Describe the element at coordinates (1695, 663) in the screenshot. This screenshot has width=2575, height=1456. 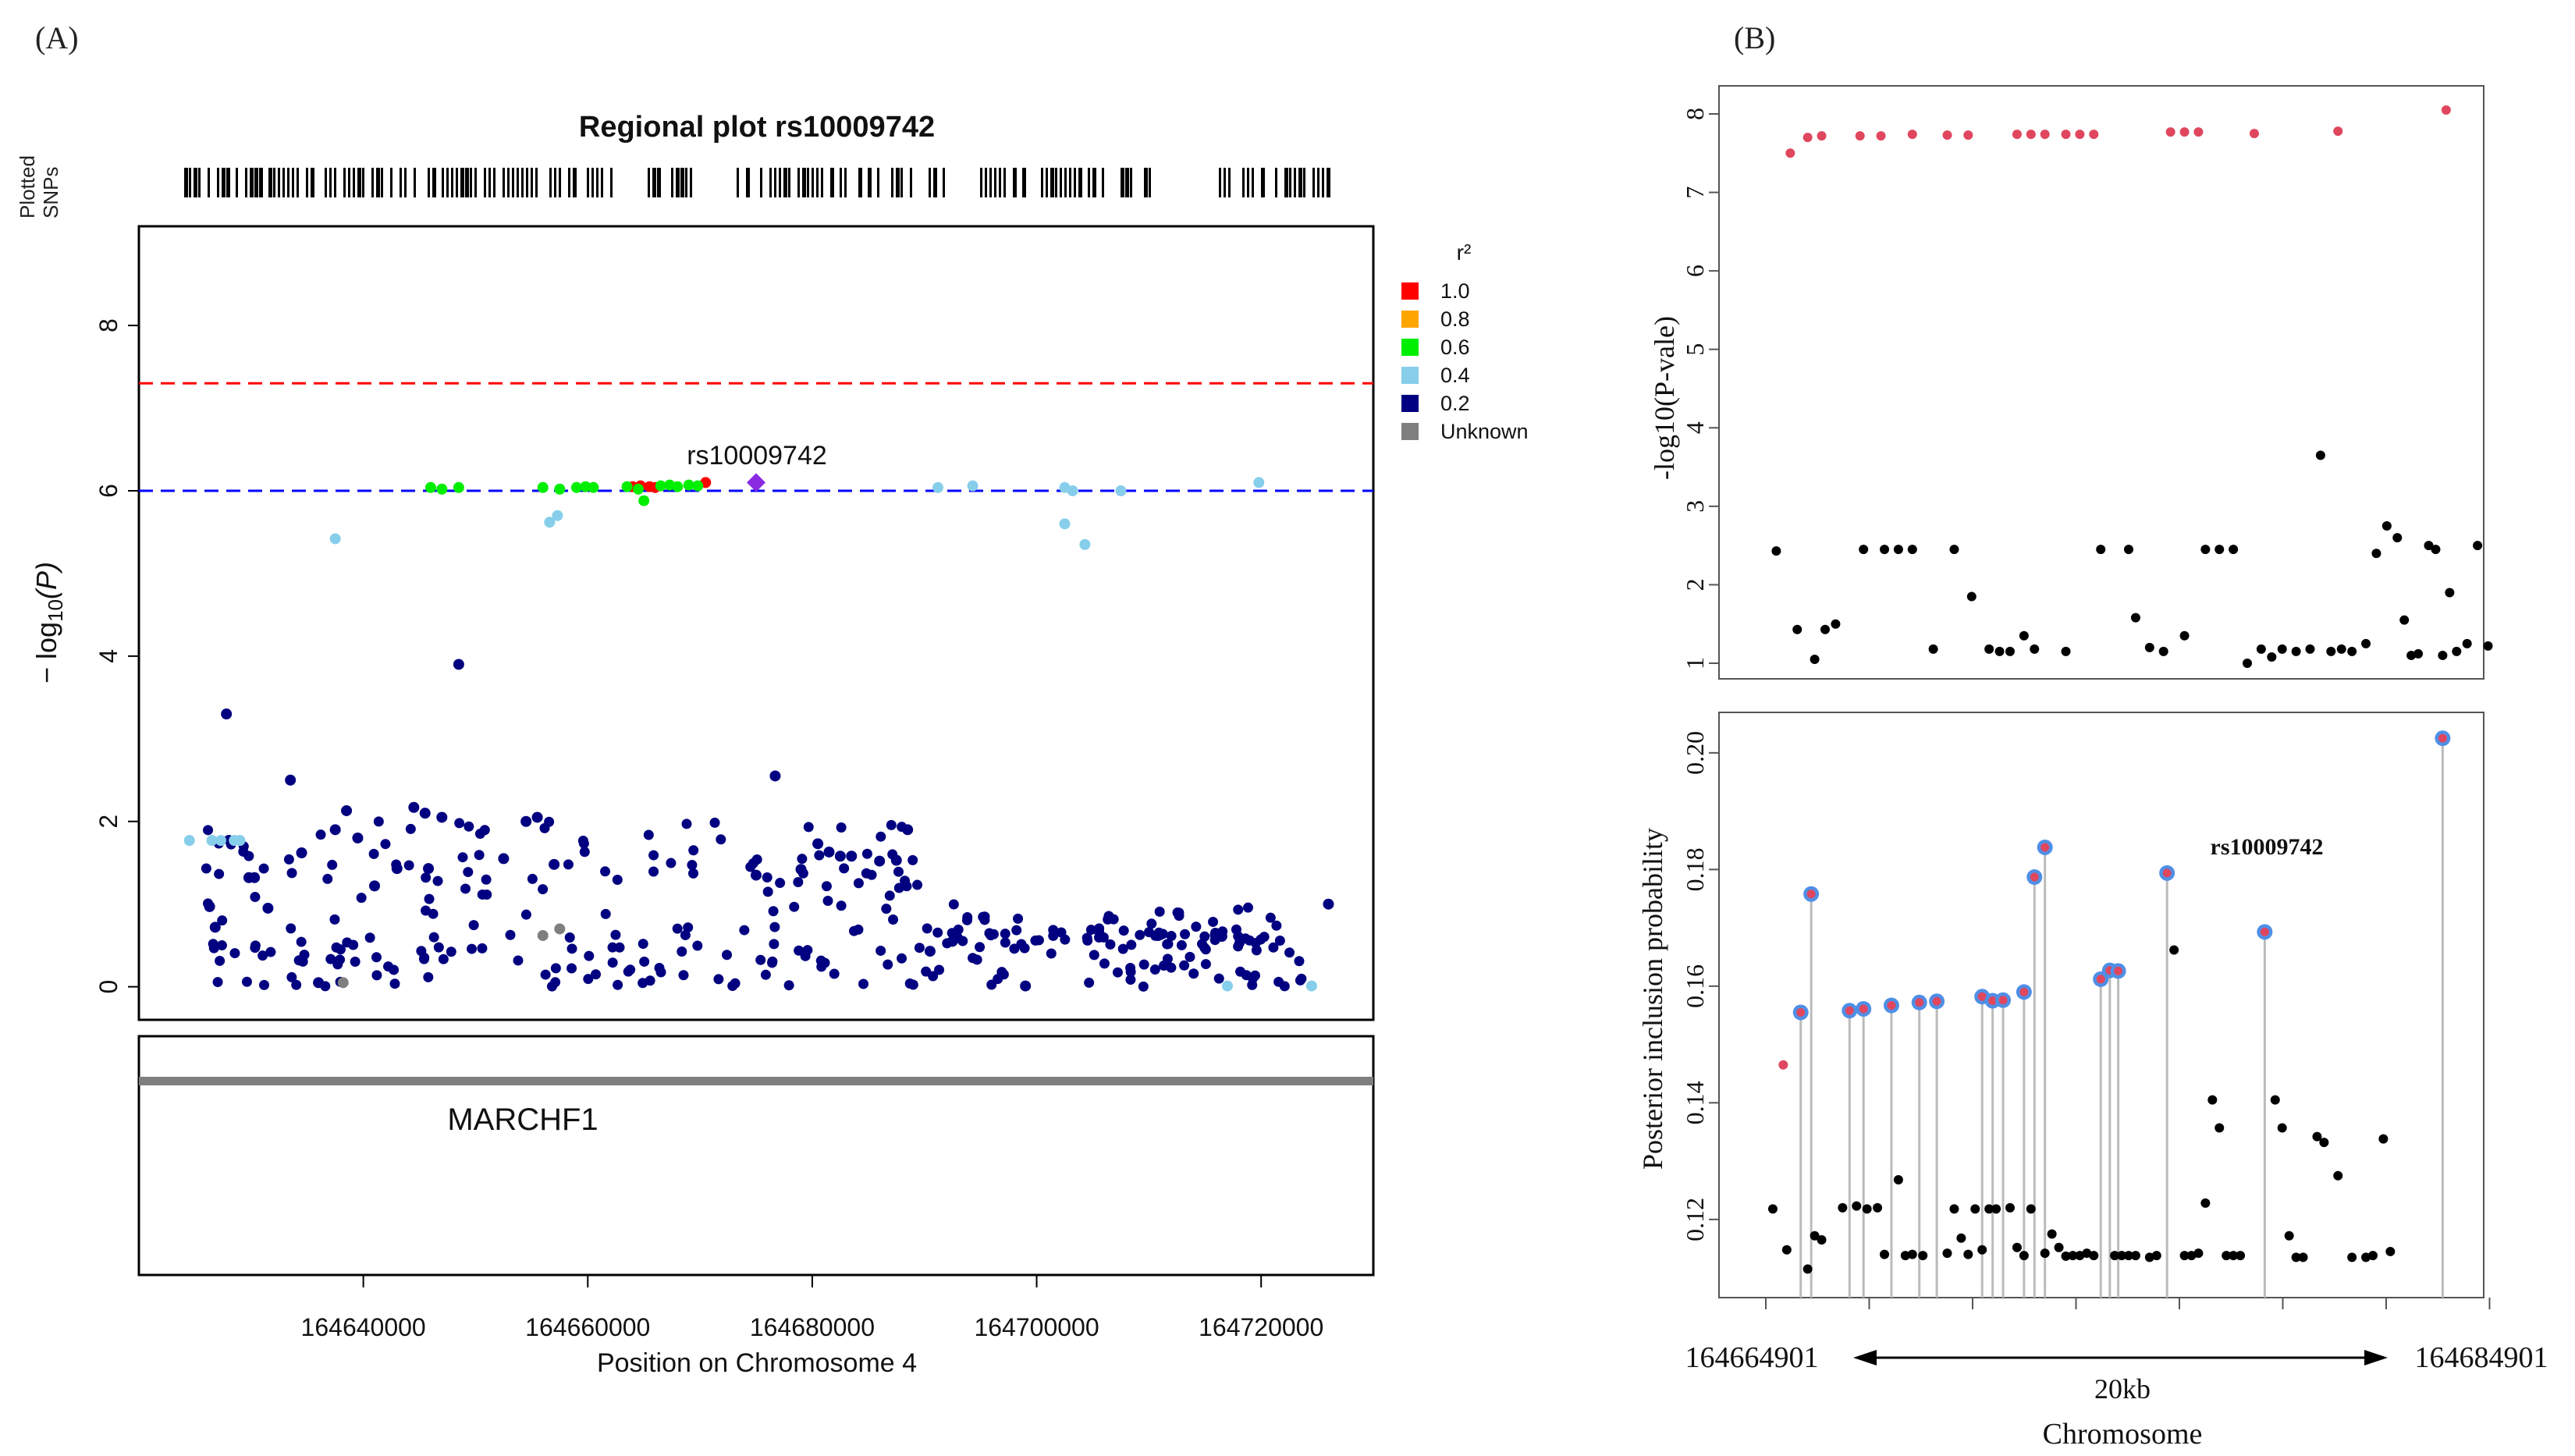
I see `y-tick-label: 1` at that location.